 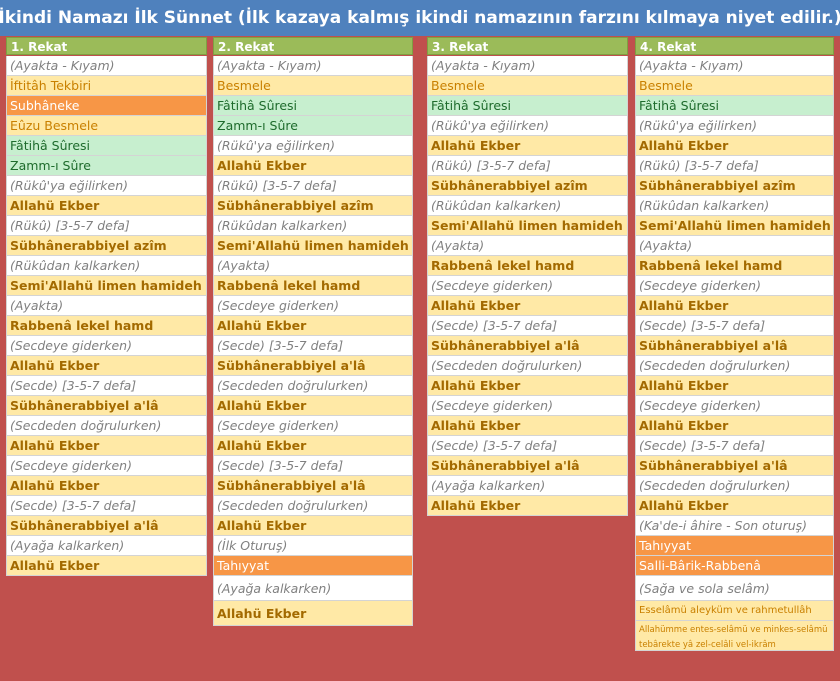 I want to click on prayer-step: Esselâmü aleyküm ve rahmetullâh, so click(x=734, y=611).